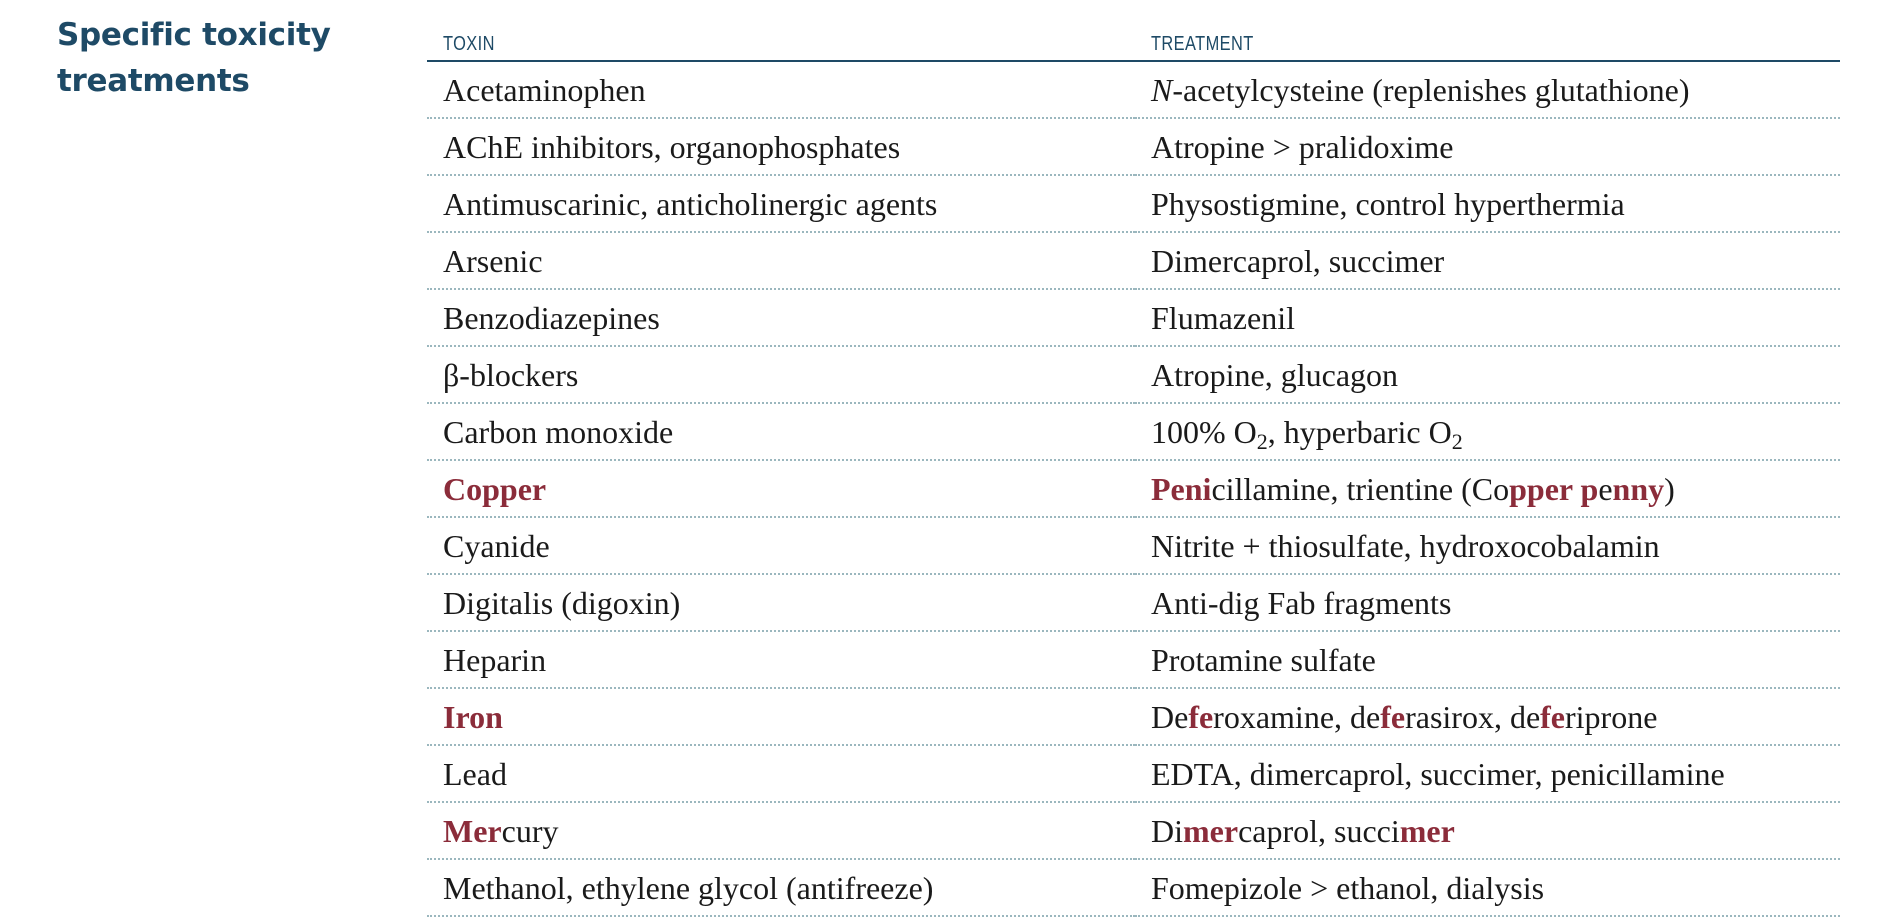 This screenshot has height=917, width=1900. Describe the element at coordinates (1487, 888) in the screenshot. I see `treatment-cell: Fomepizole > ethanol, dialysis` at that location.